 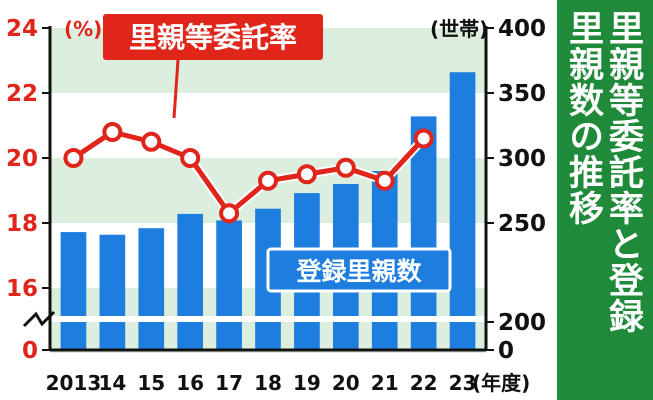 What do you see at coordinates (463, 383) in the screenshot?
I see `x-tick-label: 23` at bounding box center [463, 383].